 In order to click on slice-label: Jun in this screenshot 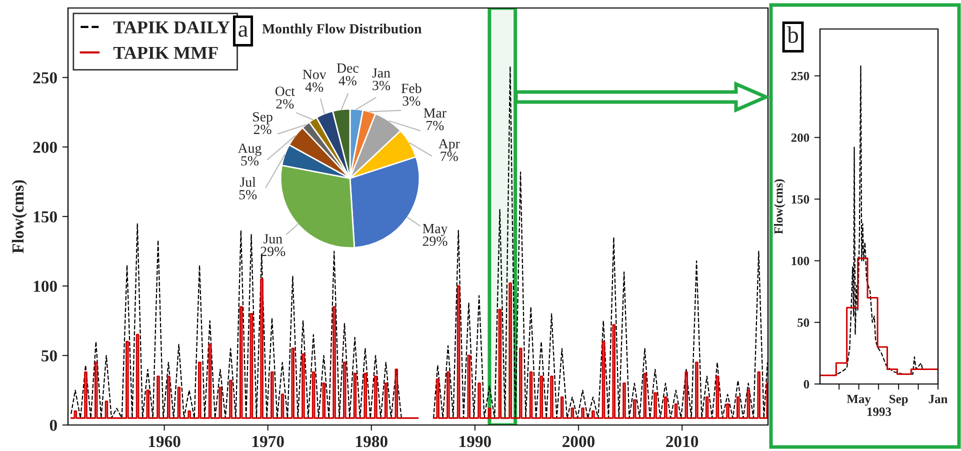, I will do `click(273, 239)`.